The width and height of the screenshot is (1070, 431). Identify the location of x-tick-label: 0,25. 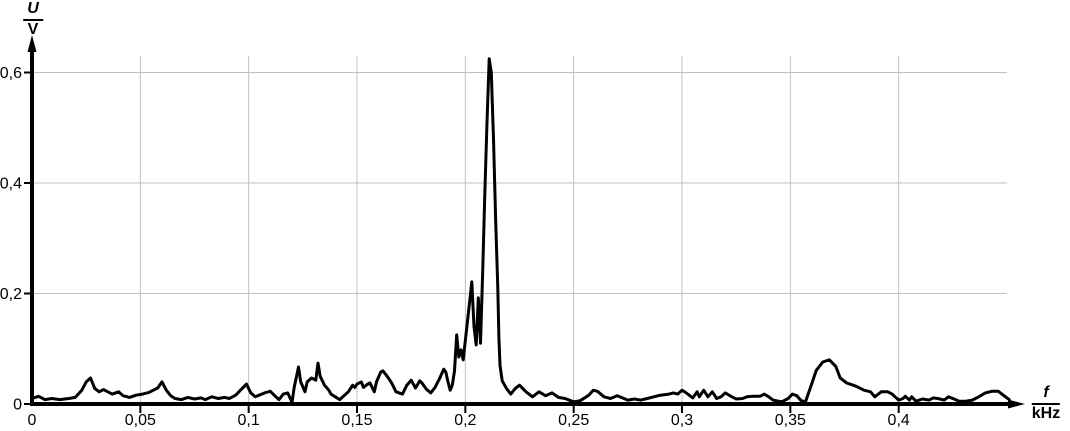
(573, 420).